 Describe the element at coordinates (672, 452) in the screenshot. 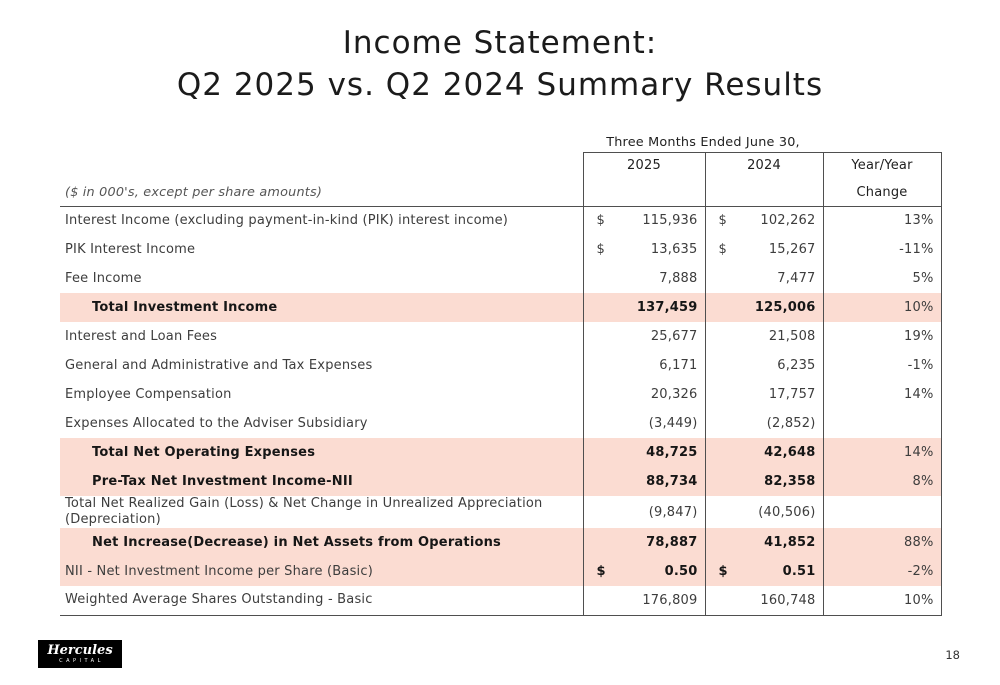

I see `amount: 48,725` at that location.